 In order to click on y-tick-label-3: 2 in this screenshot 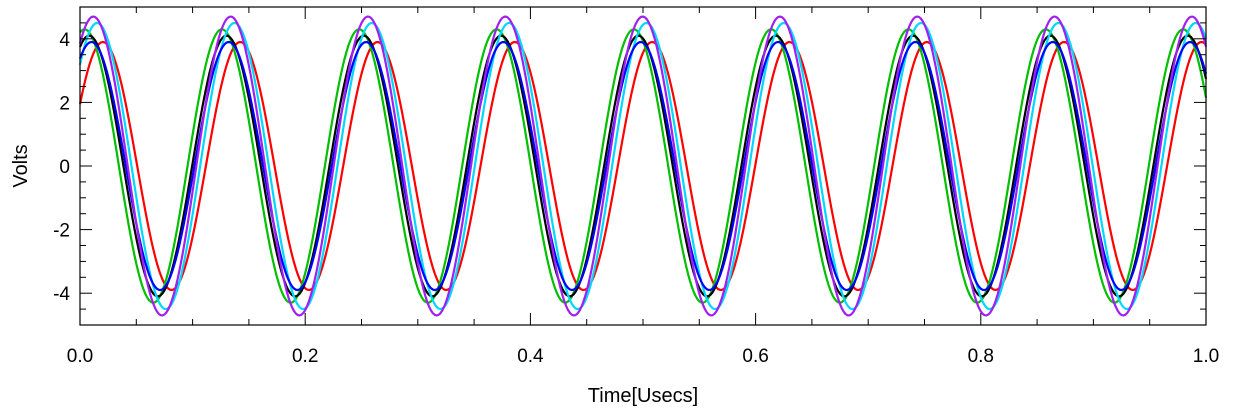, I will do `click(64, 103)`.